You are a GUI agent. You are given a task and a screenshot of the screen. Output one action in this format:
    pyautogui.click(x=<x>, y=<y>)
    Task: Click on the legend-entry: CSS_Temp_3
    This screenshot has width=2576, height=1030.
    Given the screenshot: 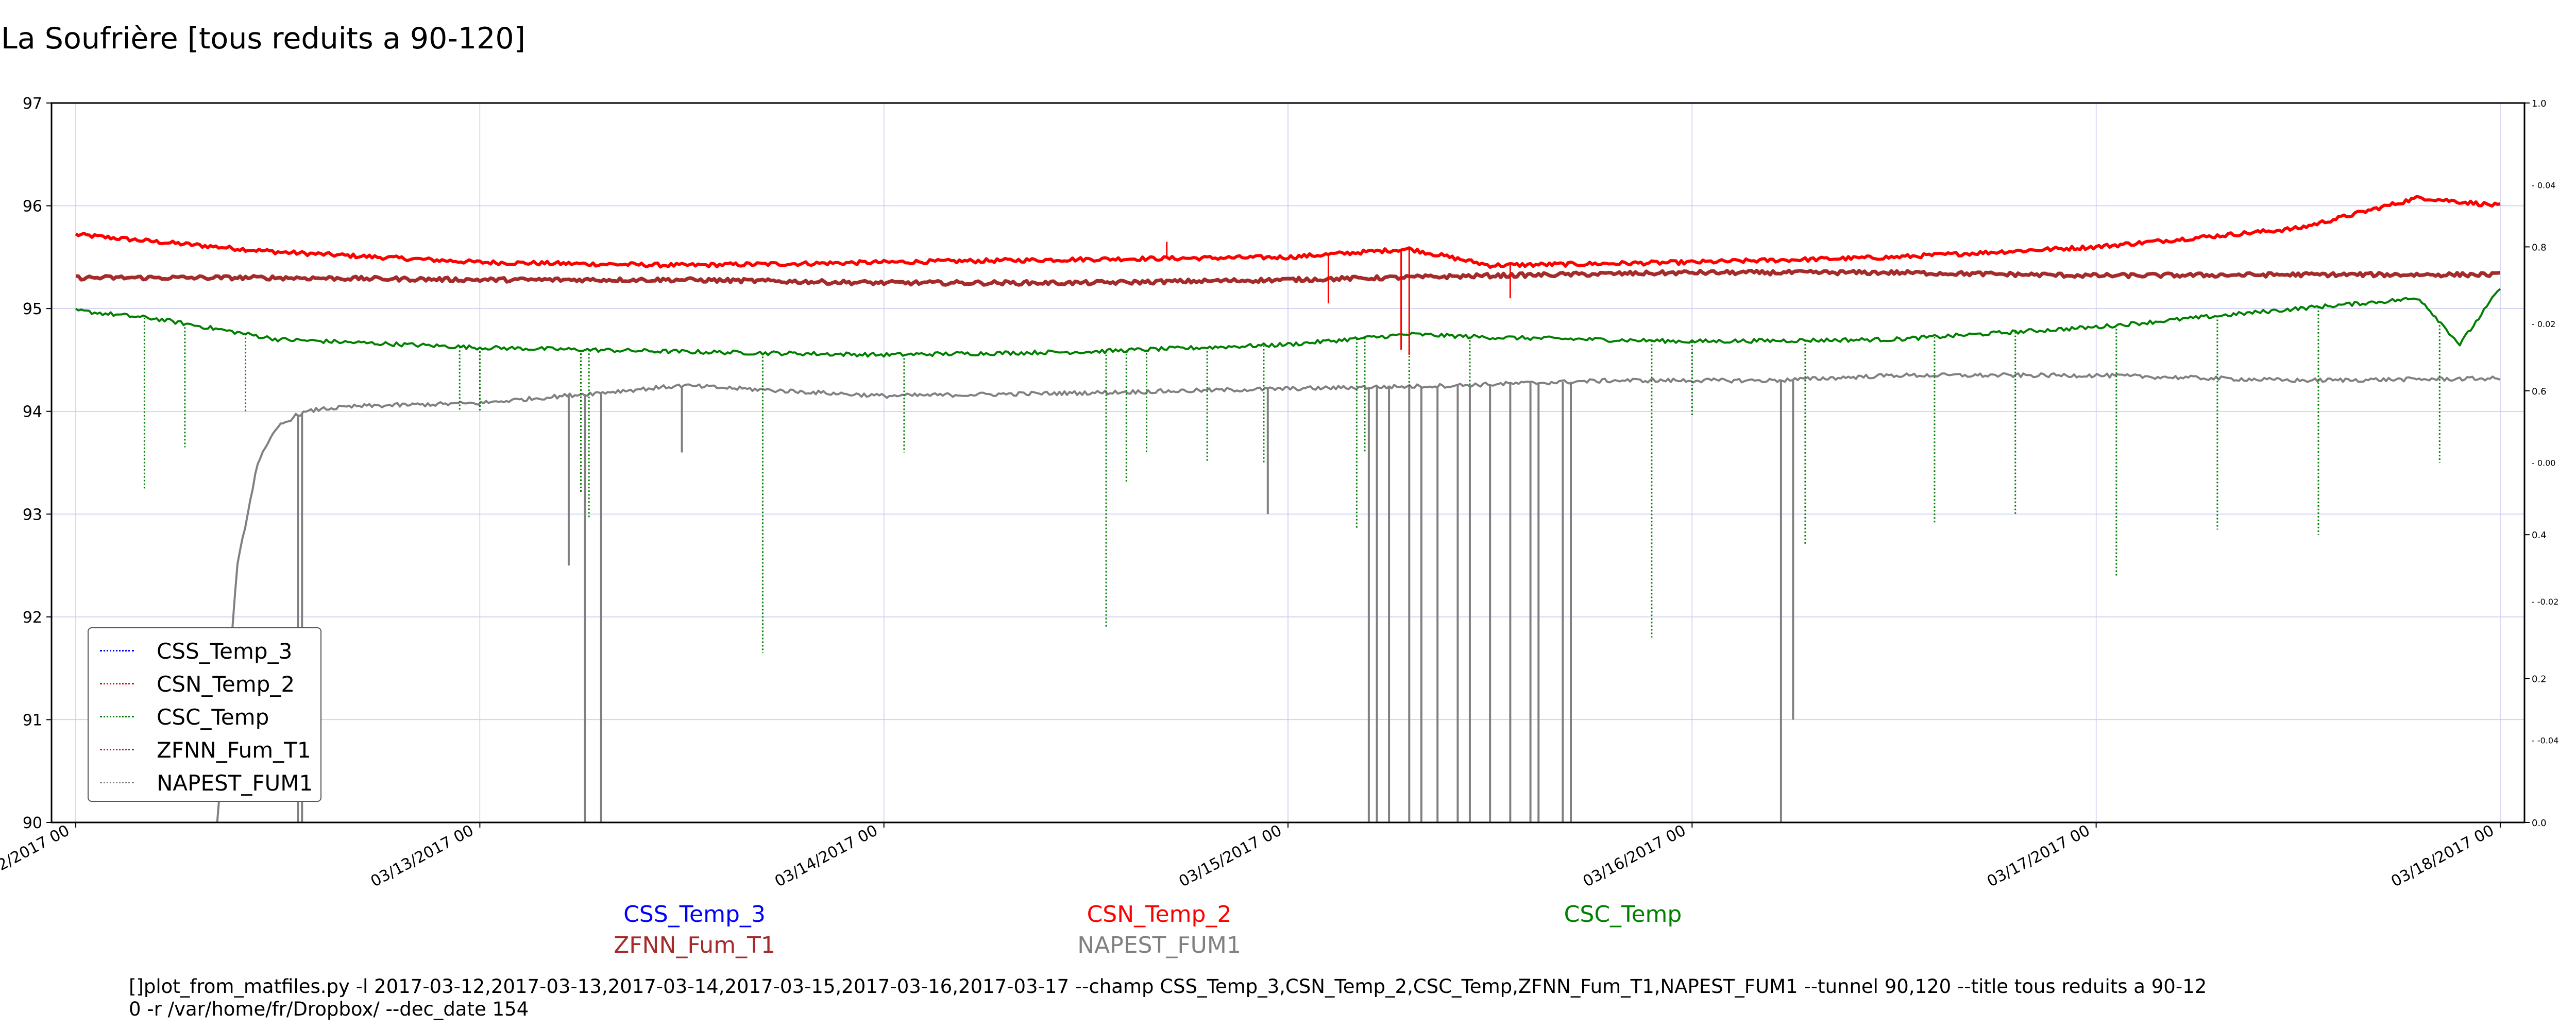 What is the action you would take?
    pyautogui.click(x=204, y=652)
    